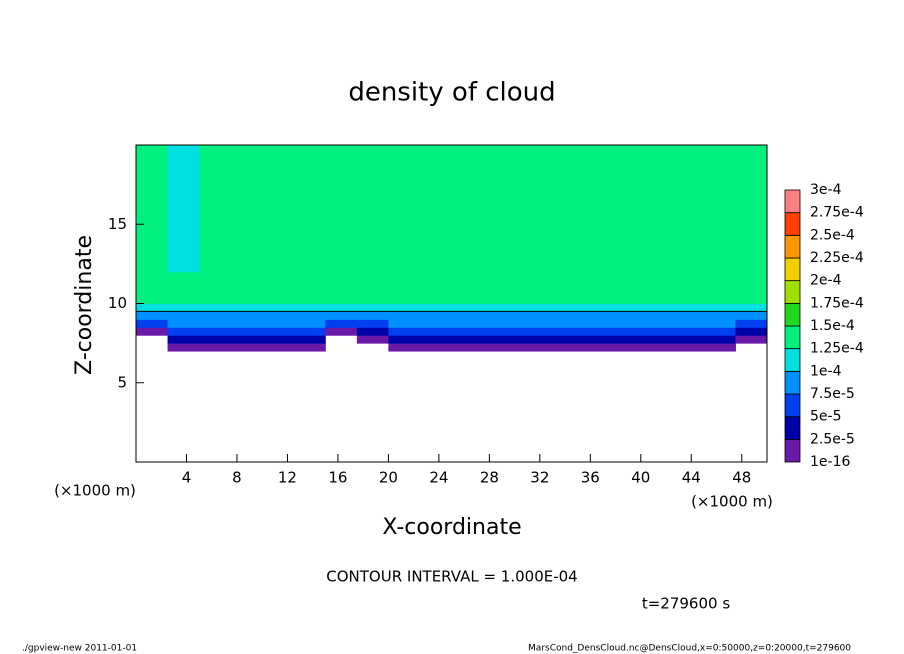 The width and height of the screenshot is (904, 654). I want to click on annotation: CONTOUR INTERVAL = 1.000E-04, so click(451, 577).